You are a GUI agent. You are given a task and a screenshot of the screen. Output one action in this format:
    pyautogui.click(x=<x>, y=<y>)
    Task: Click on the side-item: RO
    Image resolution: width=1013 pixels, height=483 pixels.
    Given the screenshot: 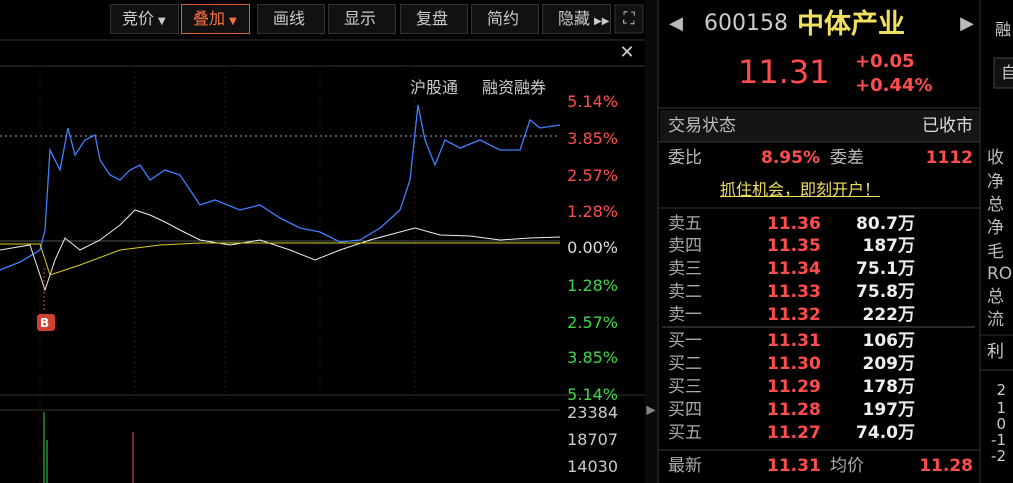 What is the action you would take?
    pyautogui.click(x=1000, y=273)
    